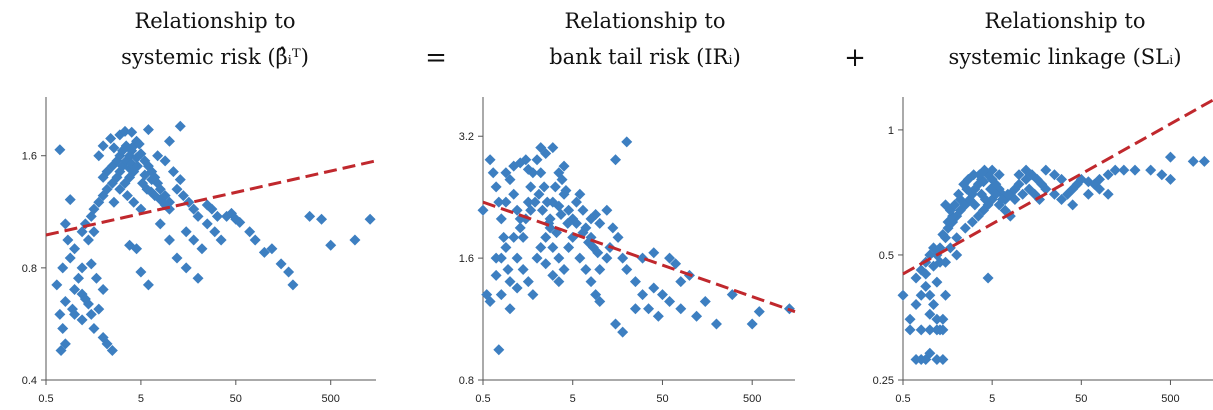 Image resolution: width=1213 pixels, height=410 pixels. What do you see at coordinates (886, 256) in the screenshot?
I see `y-tick-label: 0.5` at bounding box center [886, 256].